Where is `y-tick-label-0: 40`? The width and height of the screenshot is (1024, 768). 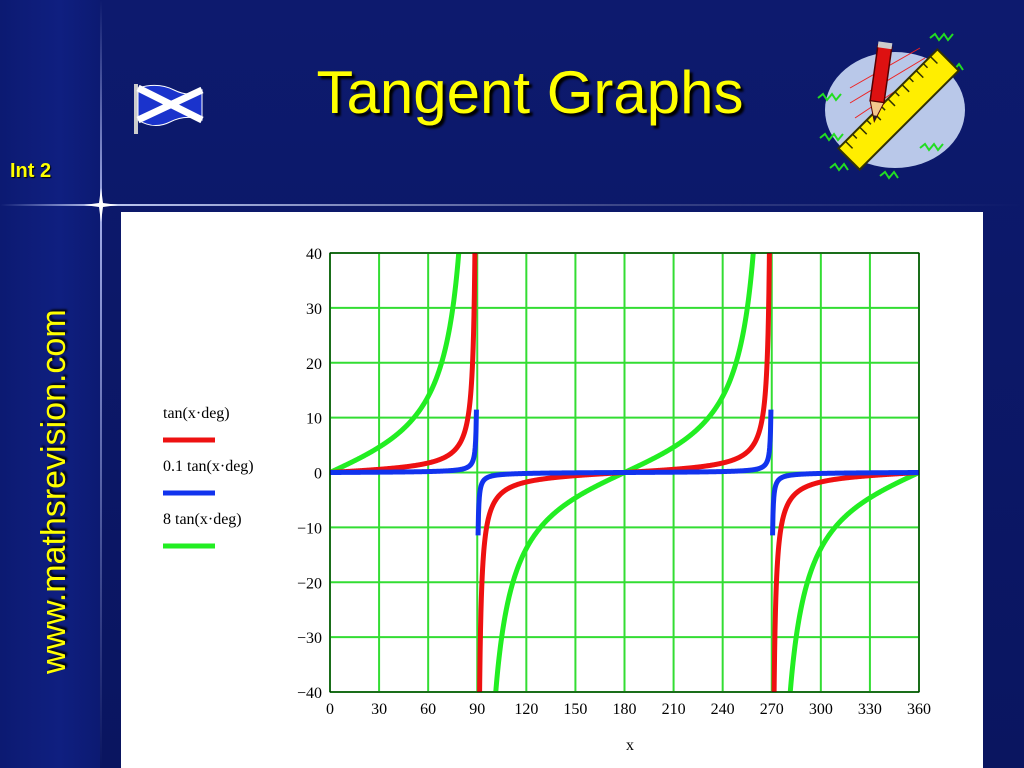 y-tick-label-0: 40 is located at coordinates (314, 254).